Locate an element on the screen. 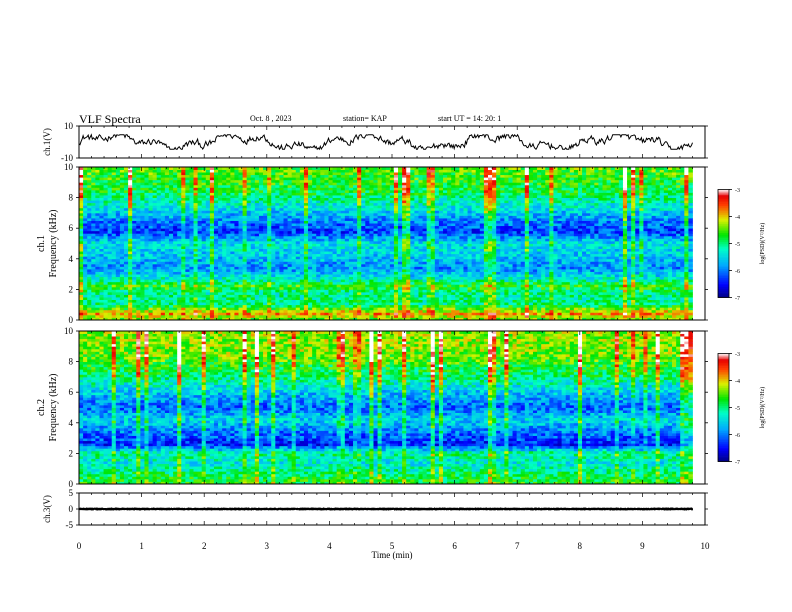 The width and height of the screenshot is (792, 612). ch1-waveform-frame is located at coordinates (392, 142).